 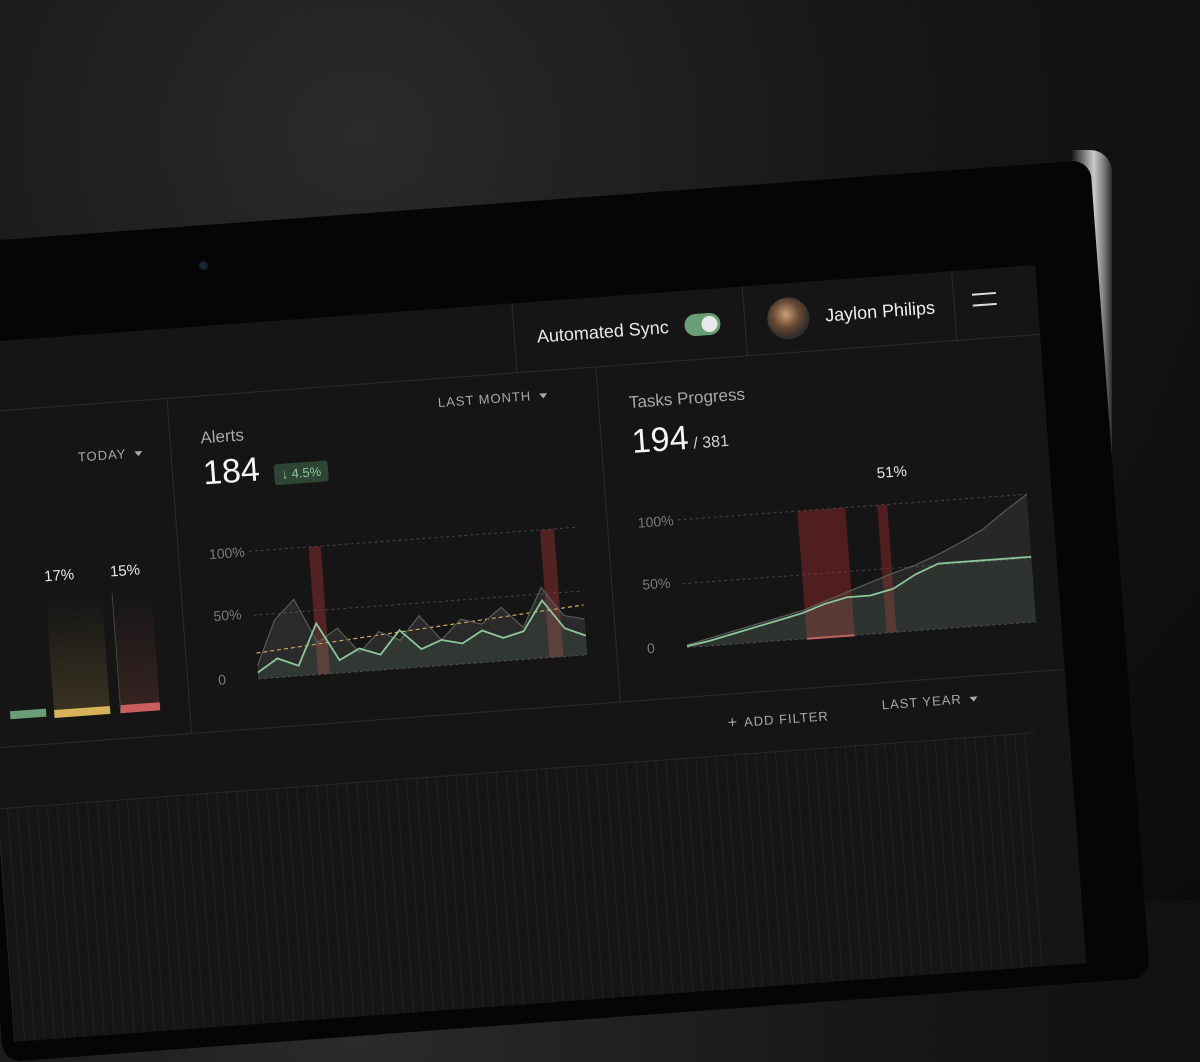 What do you see at coordinates (880, 310) in the screenshot?
I see `user-name: Jaylon Philips` at bounding box center [880, 310].